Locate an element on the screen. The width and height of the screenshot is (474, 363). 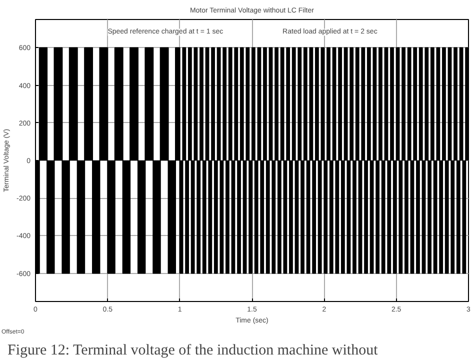
caption: Figure 12: Terminal voltage of the induction machine without is located at coordinates (193, 350).